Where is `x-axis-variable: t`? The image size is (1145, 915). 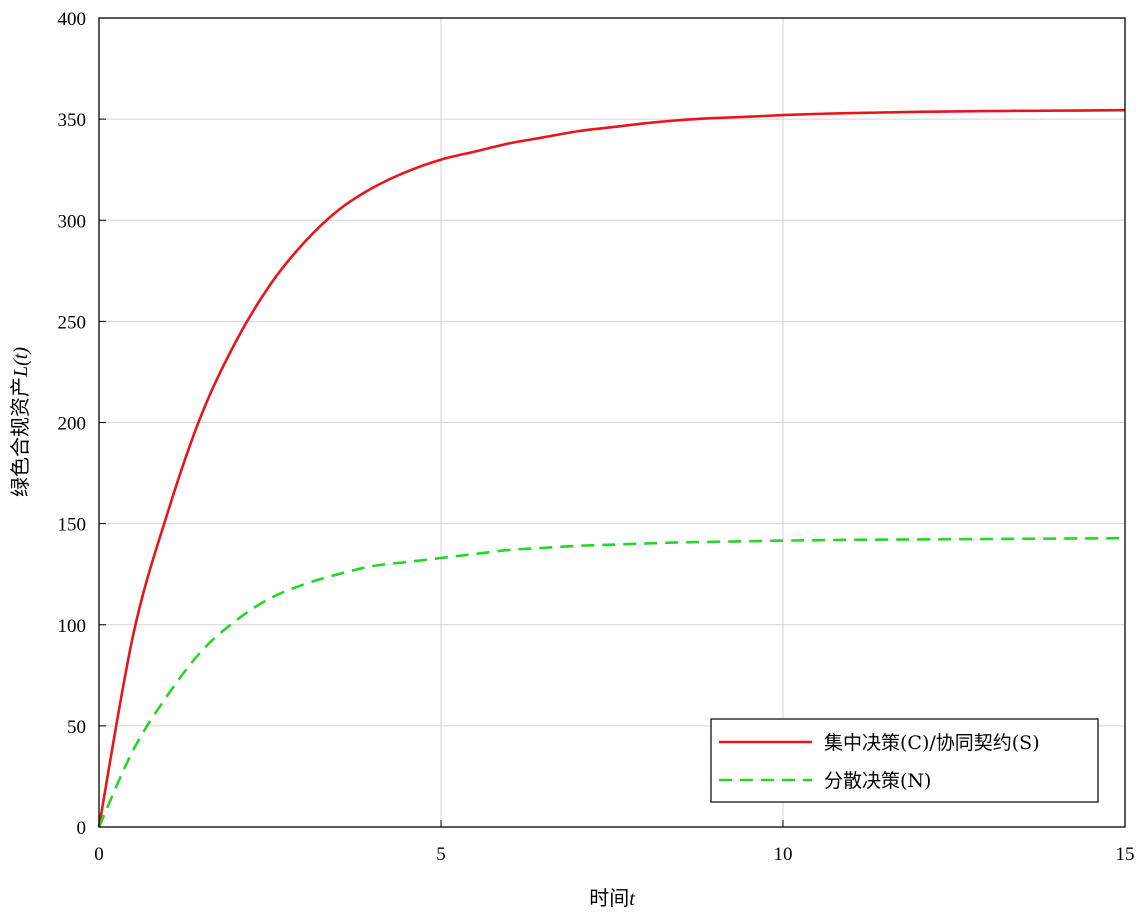
x-axis-variable: t is located at coordinates (632, 899).